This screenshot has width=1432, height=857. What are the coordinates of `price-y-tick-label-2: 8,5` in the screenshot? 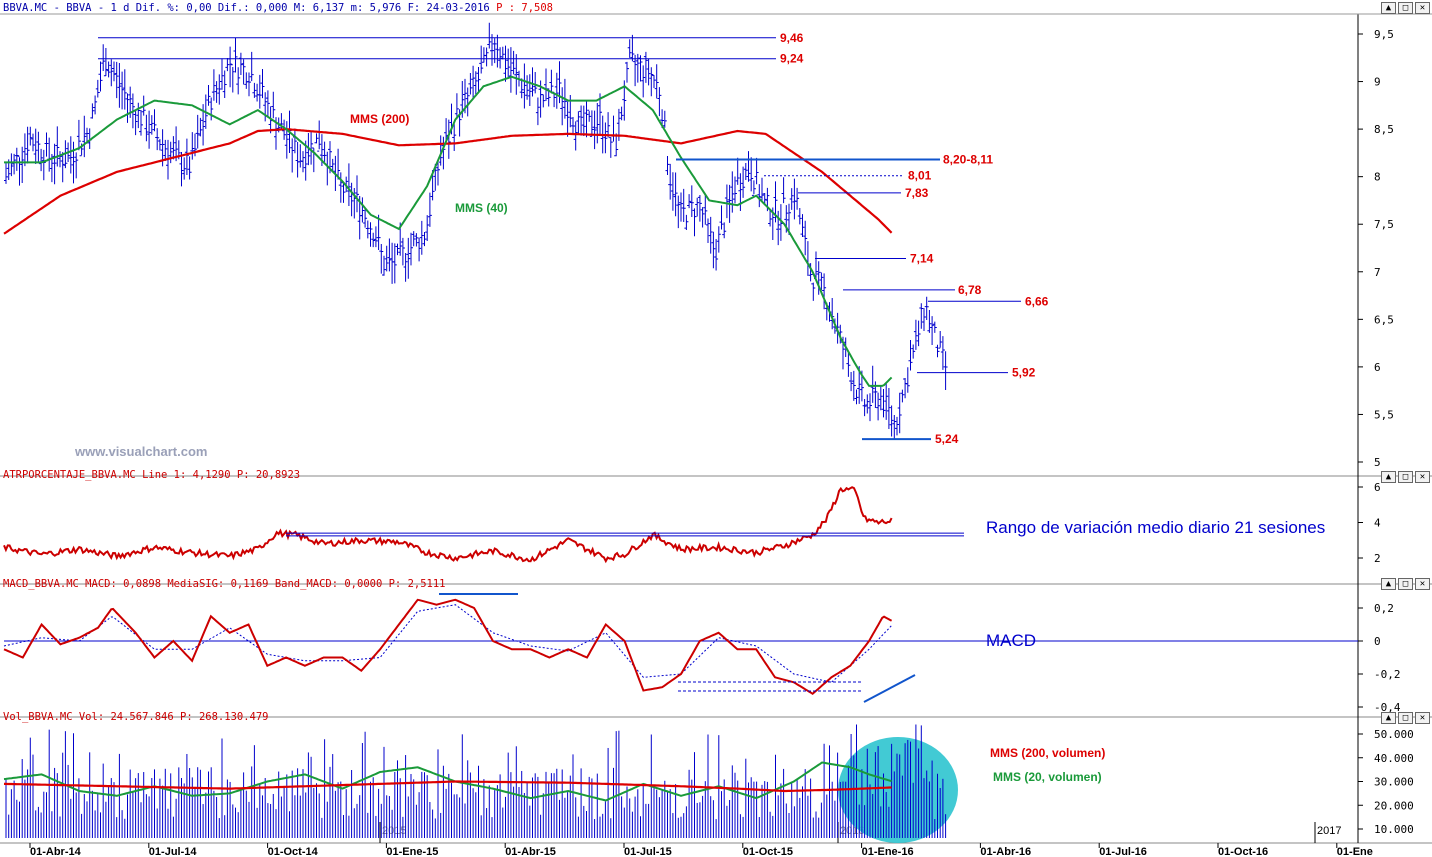 It's located at (1384, 129).